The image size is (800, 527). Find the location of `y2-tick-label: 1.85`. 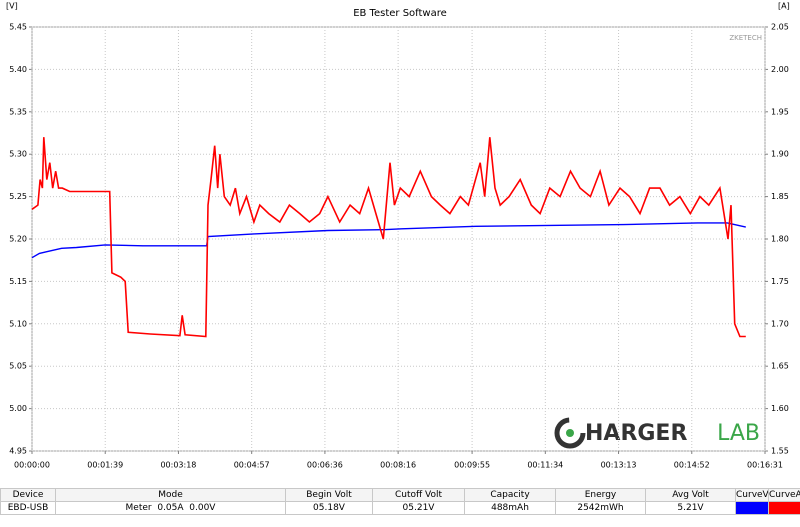

y2-tick-label: 1.85 is located at coordinates (780, 196).